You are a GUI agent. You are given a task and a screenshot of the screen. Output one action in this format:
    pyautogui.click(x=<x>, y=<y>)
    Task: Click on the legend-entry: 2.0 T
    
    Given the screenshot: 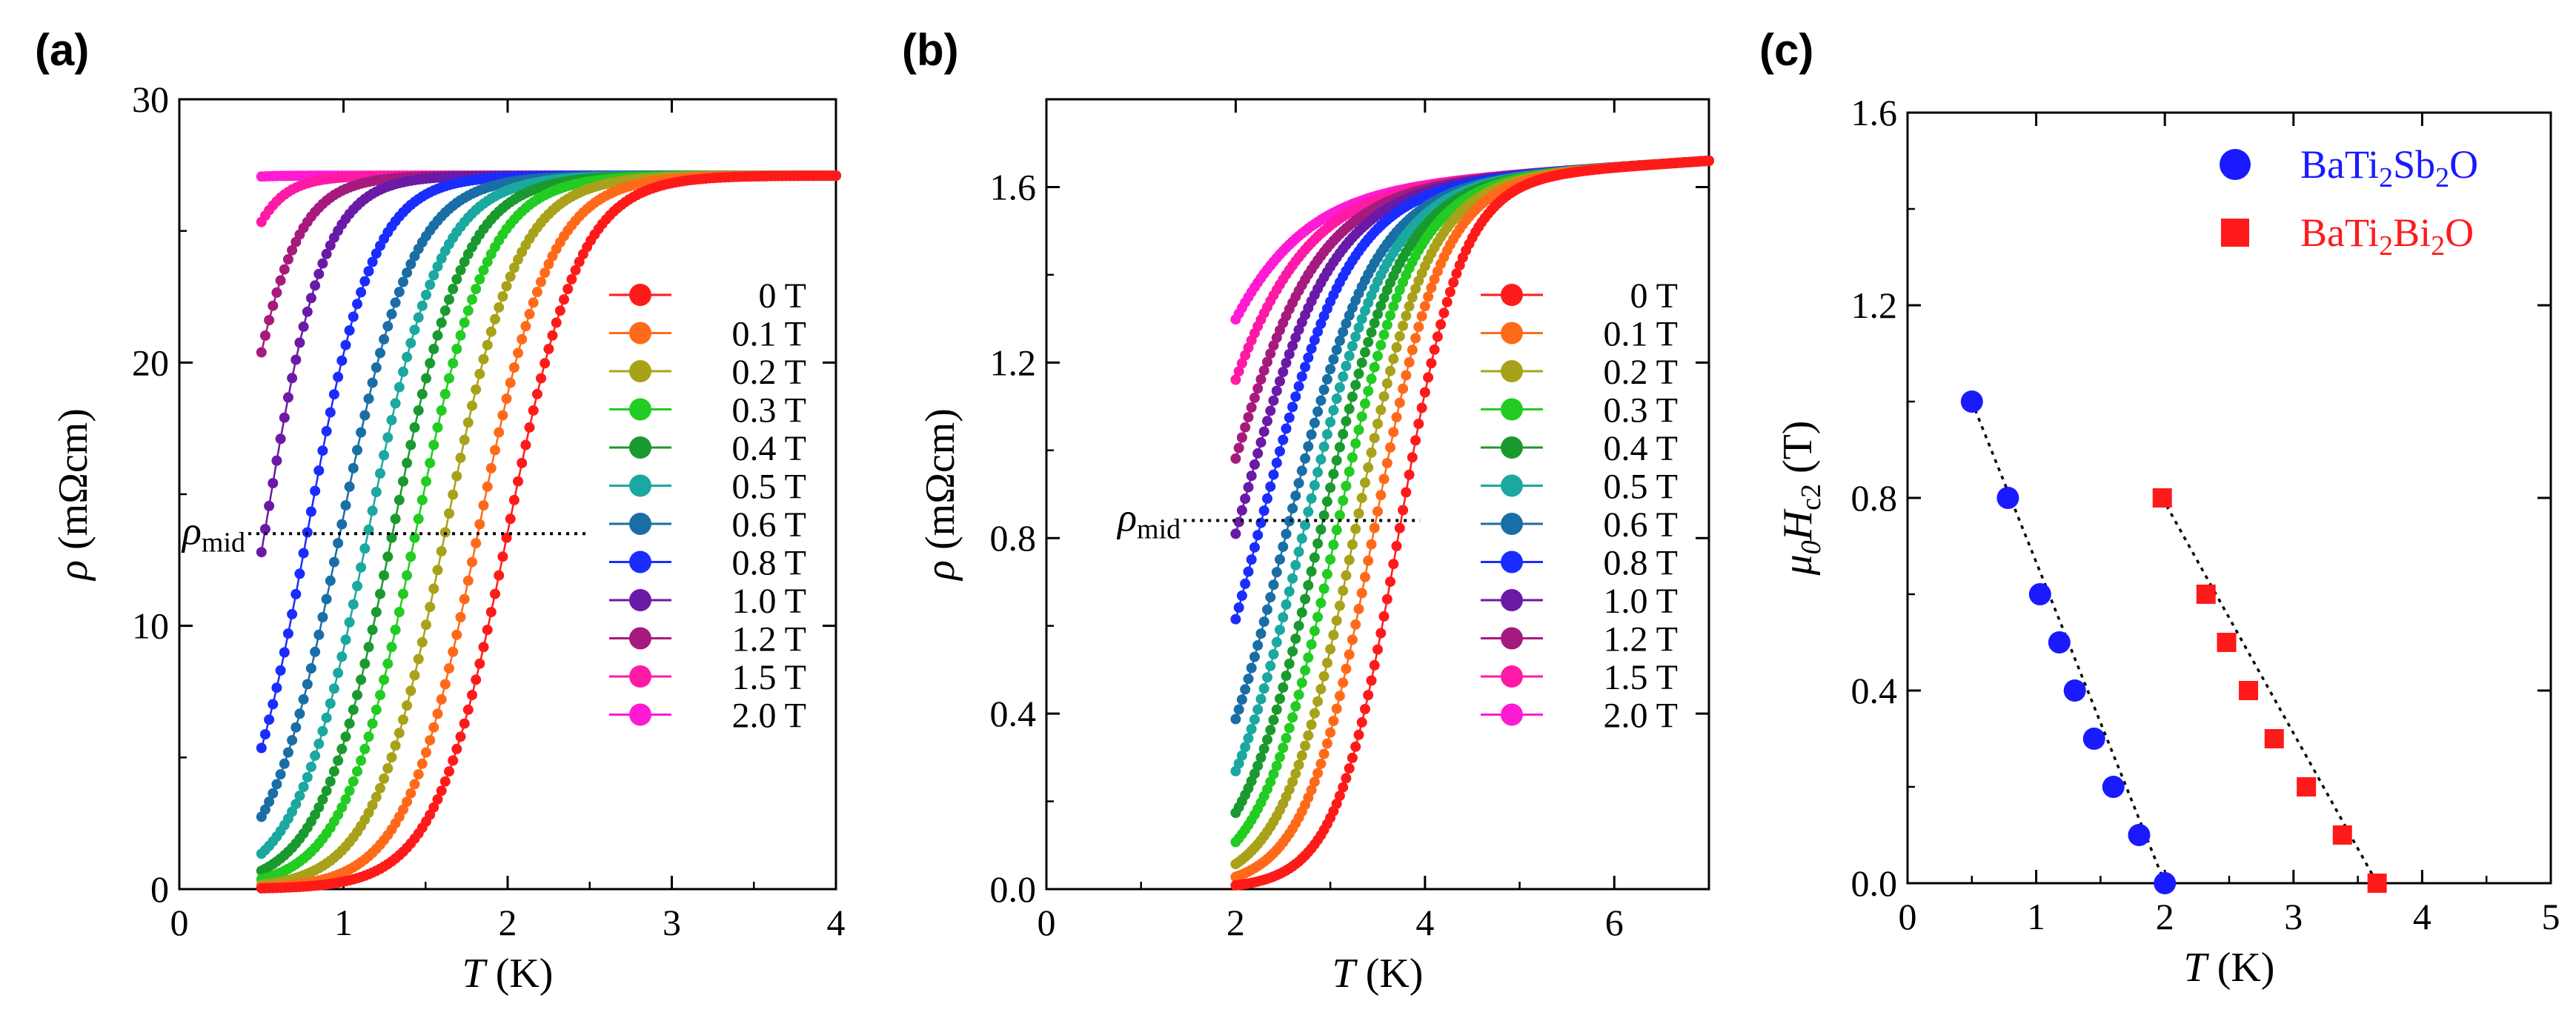 What is the action you would take?
    pyautogui.click(x=707, y=716)
    